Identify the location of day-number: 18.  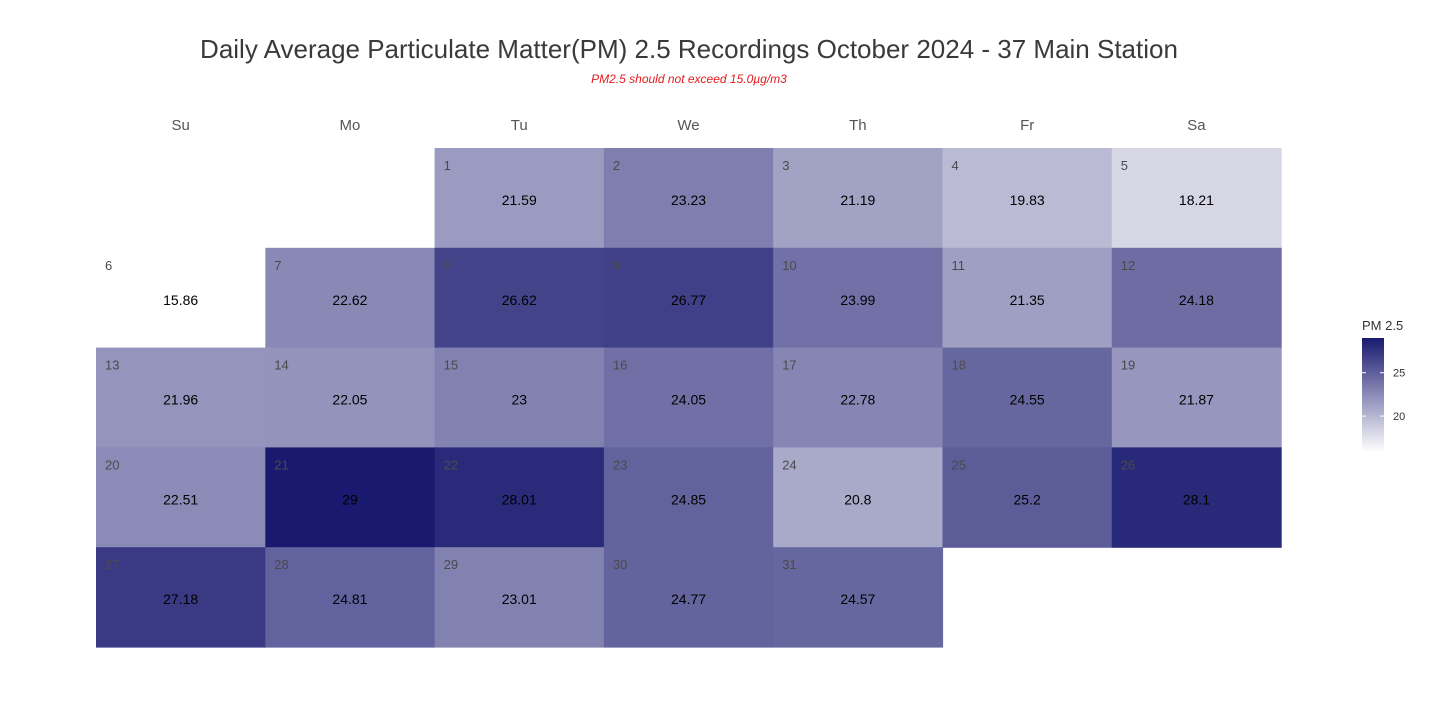
(959, 365).